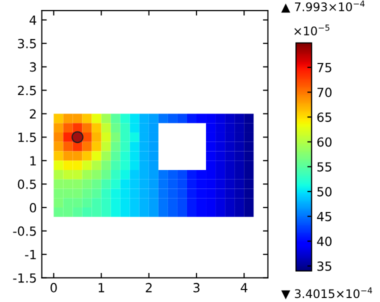 The height and width of the screenshot is (302, 380). What do you see at coordinates (324, 93) in the screenshot?
I see `color-bar-label: 70` at bounding box center [324, 93].